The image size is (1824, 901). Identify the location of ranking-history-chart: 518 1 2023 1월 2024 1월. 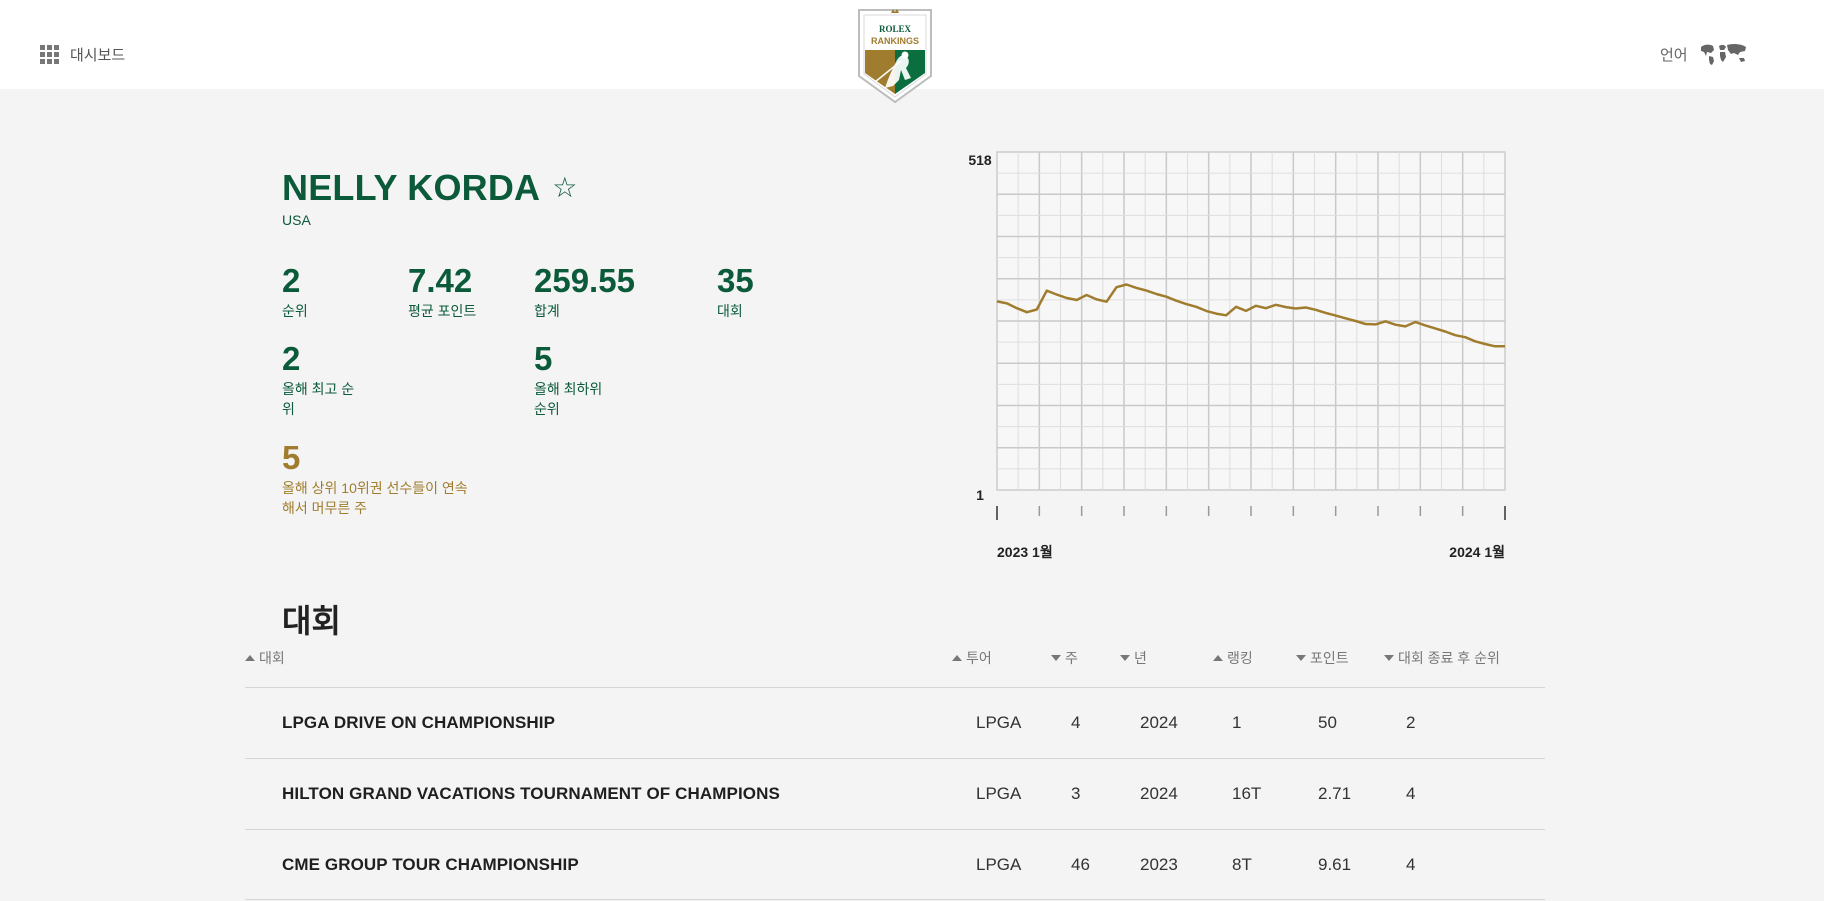
(1235, 358).